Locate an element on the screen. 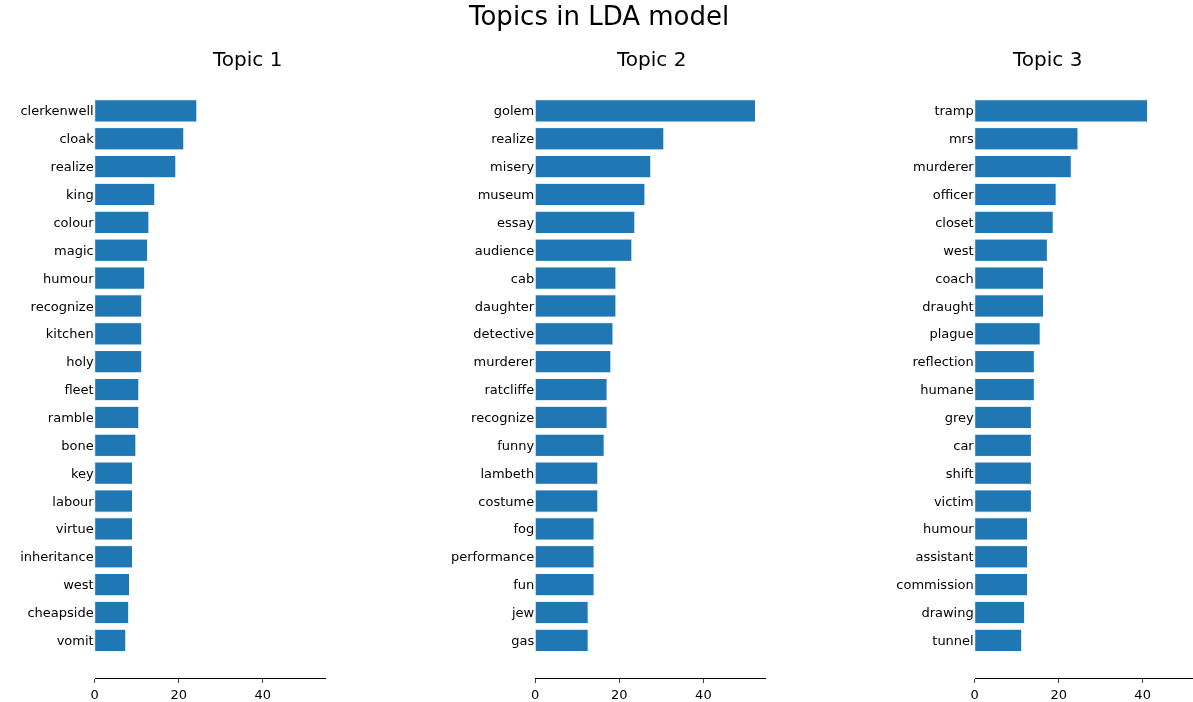 The image size is (1193, 702). y-tick-label: commission is located at coordinates (935, 585).